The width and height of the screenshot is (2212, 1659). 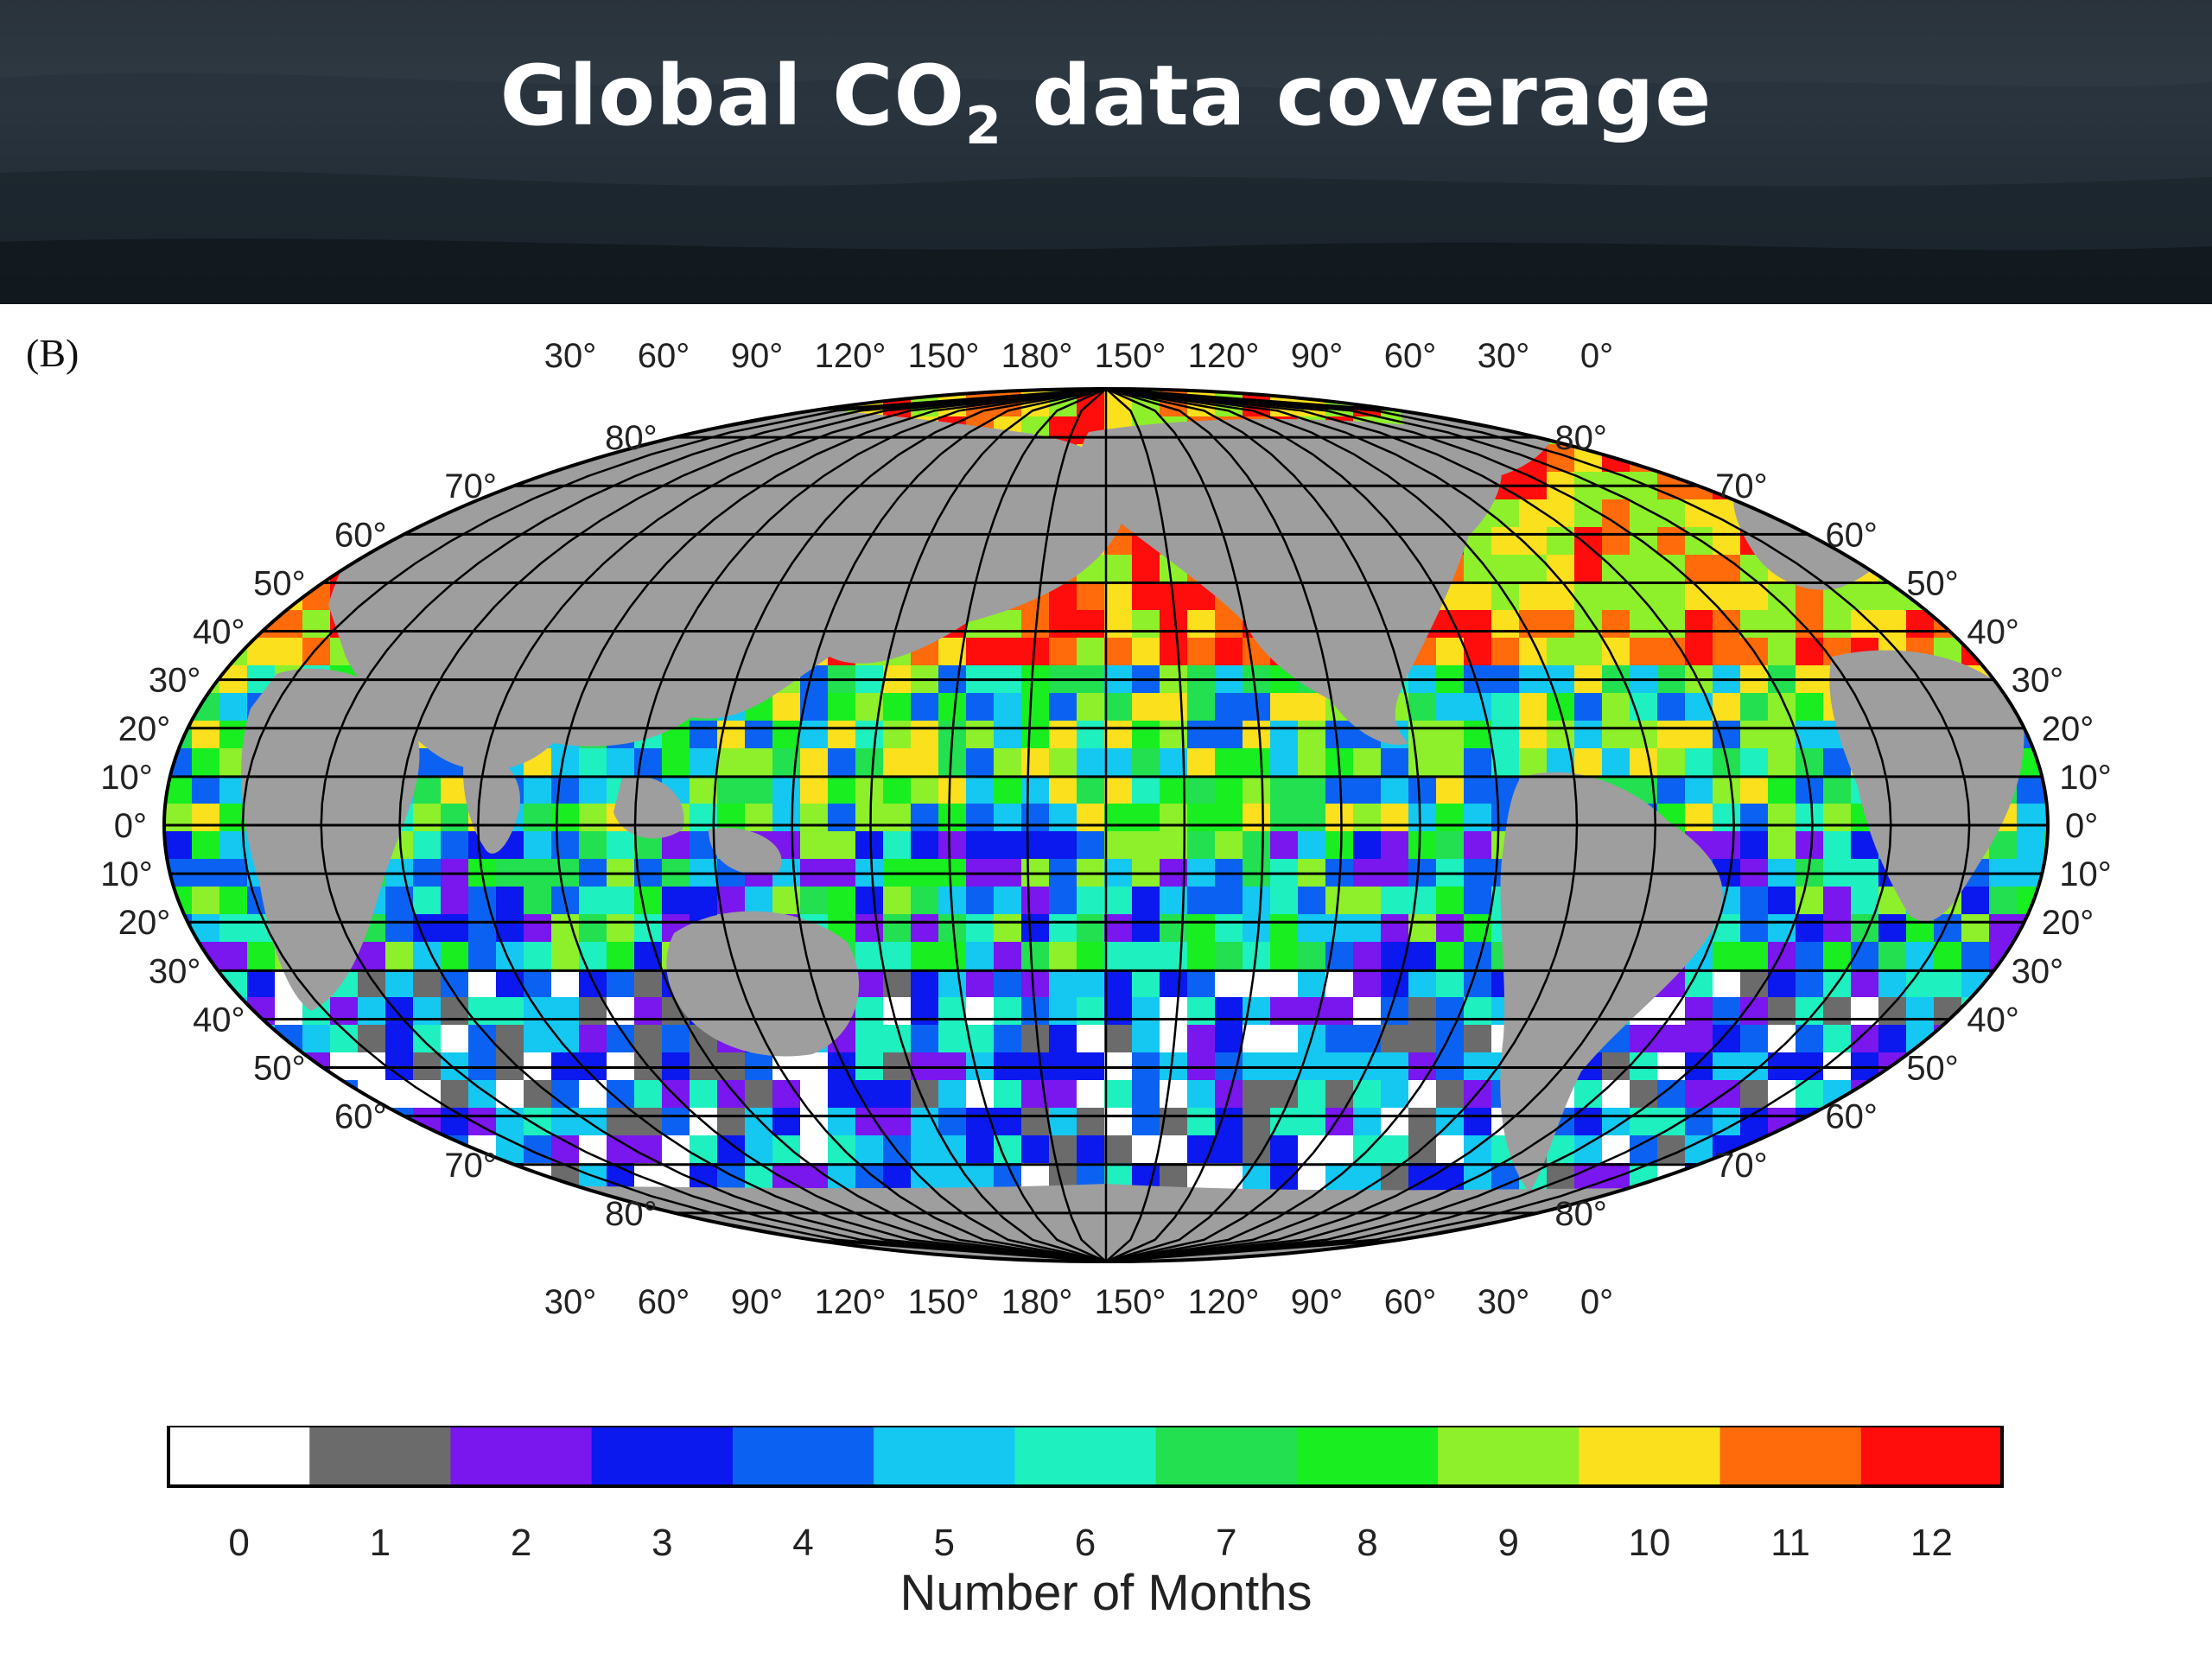 What do you see at coordinates (279, 1069) in the screenshot?
I see `latitude-label-left: 50°` at bounding box center [279, 1069].